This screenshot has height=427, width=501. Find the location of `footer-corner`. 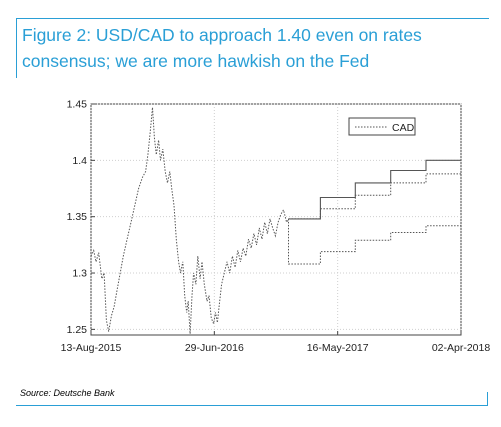

footer-corner is located at coordinates (487, 399).